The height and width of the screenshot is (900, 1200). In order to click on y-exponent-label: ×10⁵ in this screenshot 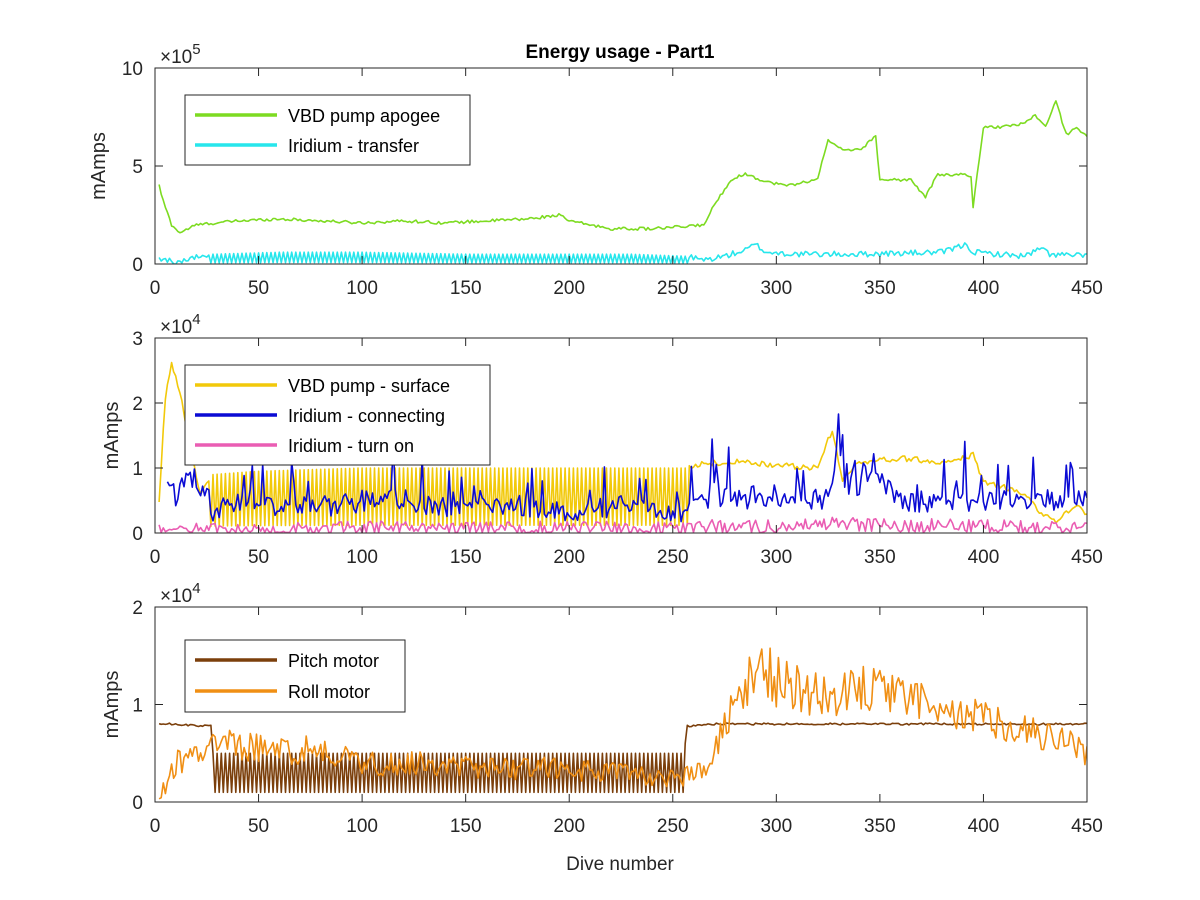, I will do `click(180, 54)`.